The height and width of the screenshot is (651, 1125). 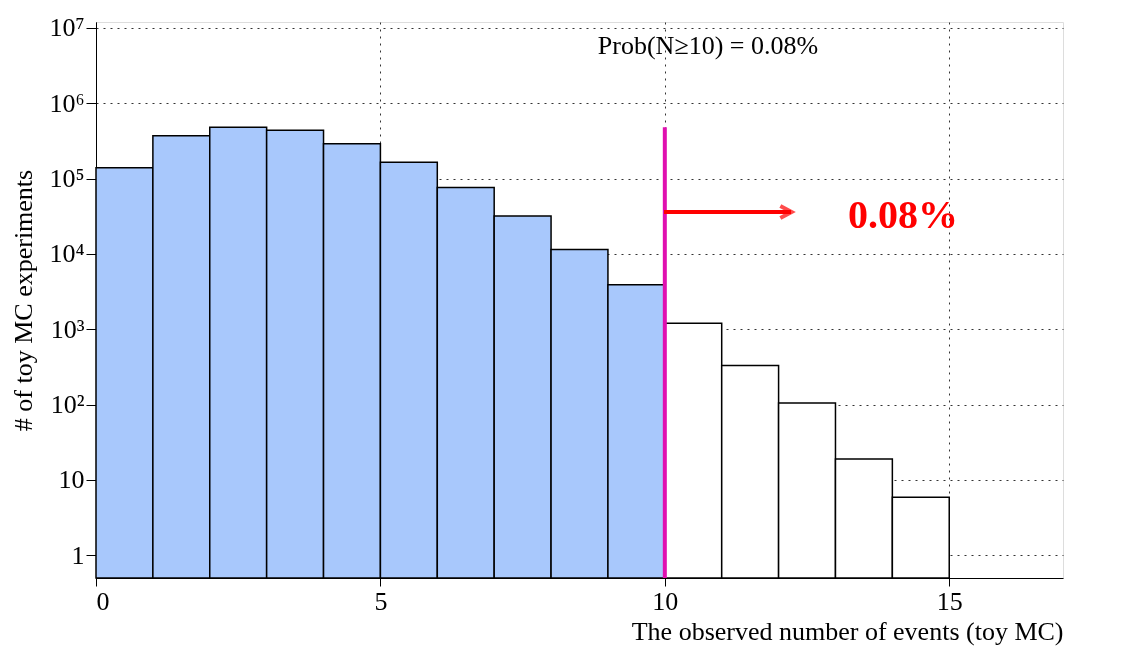 What do you see at coordinates (103, 601) in the screenshot?
I see `x-tick-label: 0` at bounding box center [103, 601].